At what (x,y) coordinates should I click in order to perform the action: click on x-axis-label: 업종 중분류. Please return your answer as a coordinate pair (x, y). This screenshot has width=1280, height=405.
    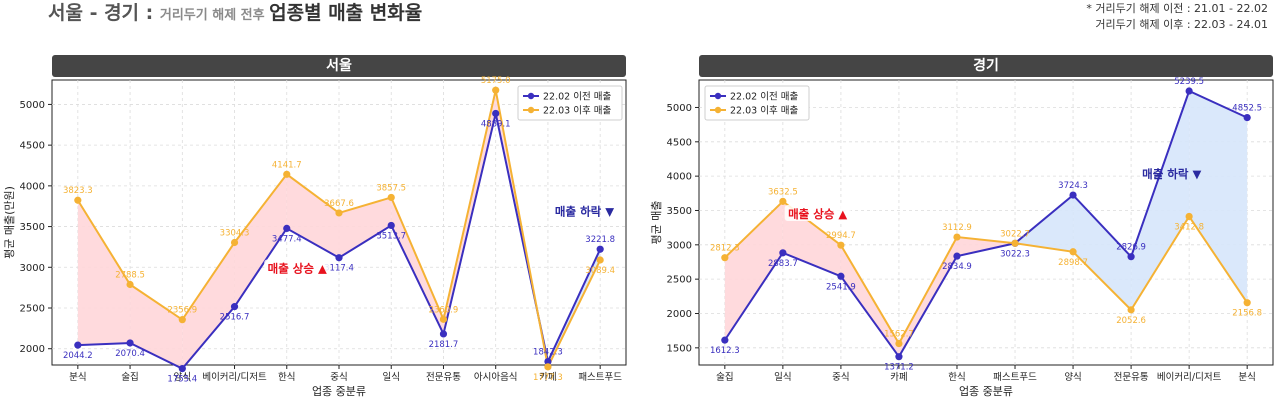
    Looking at the image, I should click on (339, 391).